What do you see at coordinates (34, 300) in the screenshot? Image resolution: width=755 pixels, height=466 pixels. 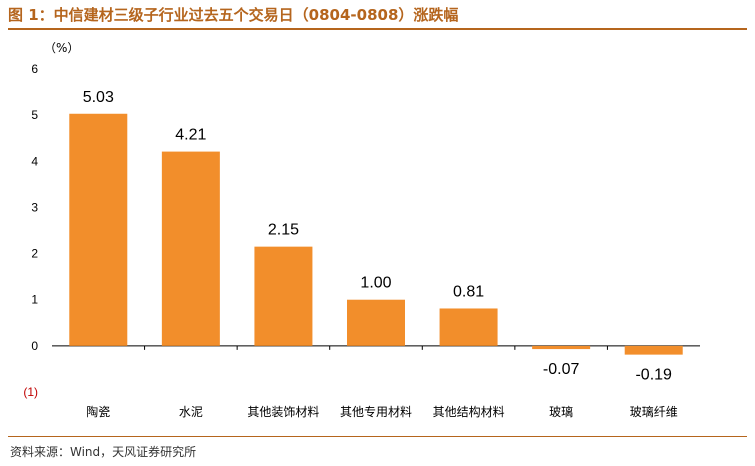 I see `y-tick-label: 1` at bounding box center [34, 300].